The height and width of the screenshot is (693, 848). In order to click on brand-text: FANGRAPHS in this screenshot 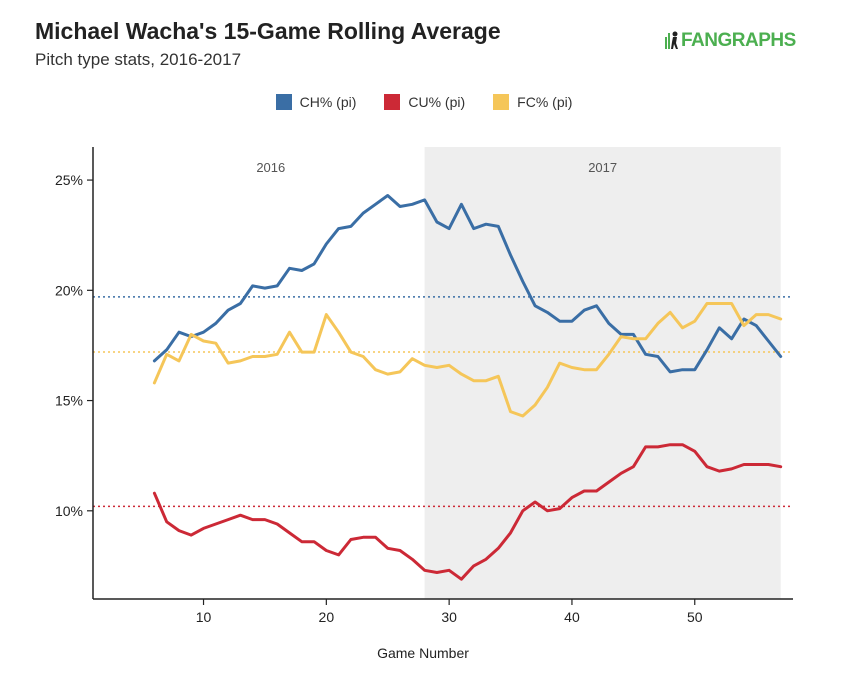, I will do `click(738, 40)`.